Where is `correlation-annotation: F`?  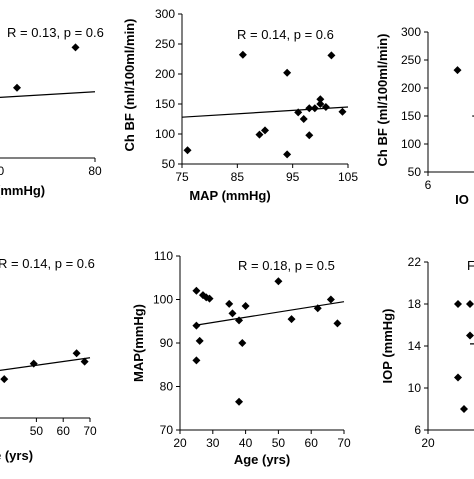
correlation-annotation: F is located at coordinates (470, 265).